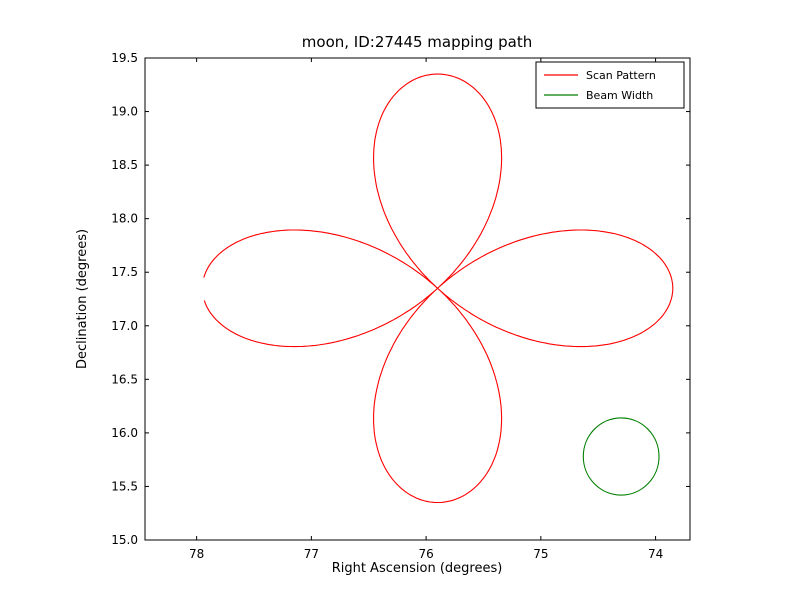  What do you see at coordinates (621, 75) in the screenshot?
I see `legend-label-scan-pattern: Scan Pattern` at bounding box center [621, 75].